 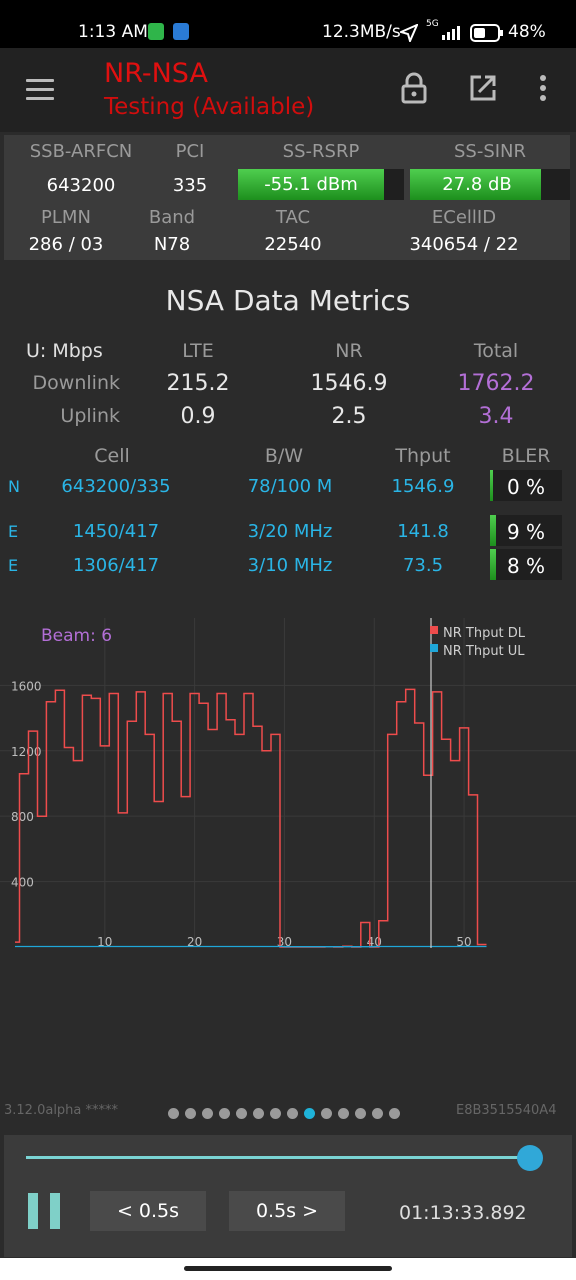 I want to click on battery-icon, so click(x=487, y=35).